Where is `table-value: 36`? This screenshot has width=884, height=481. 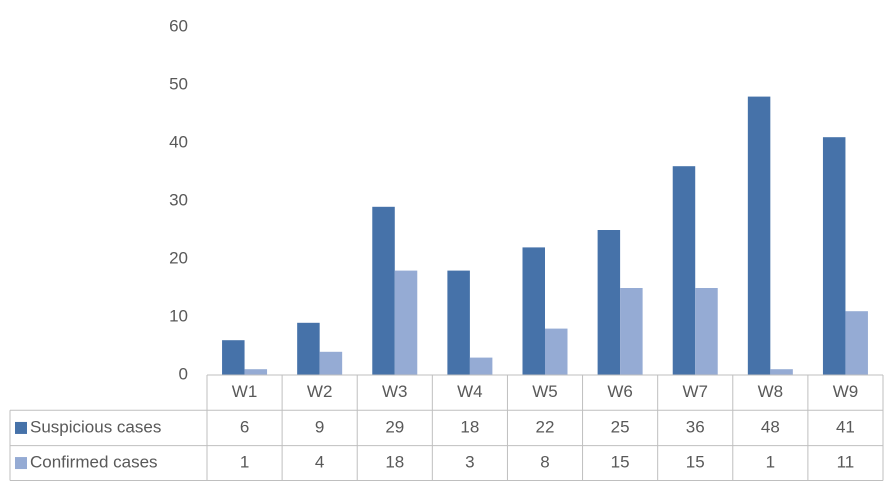
table-value: 36 is located at coordinates (695, 426).